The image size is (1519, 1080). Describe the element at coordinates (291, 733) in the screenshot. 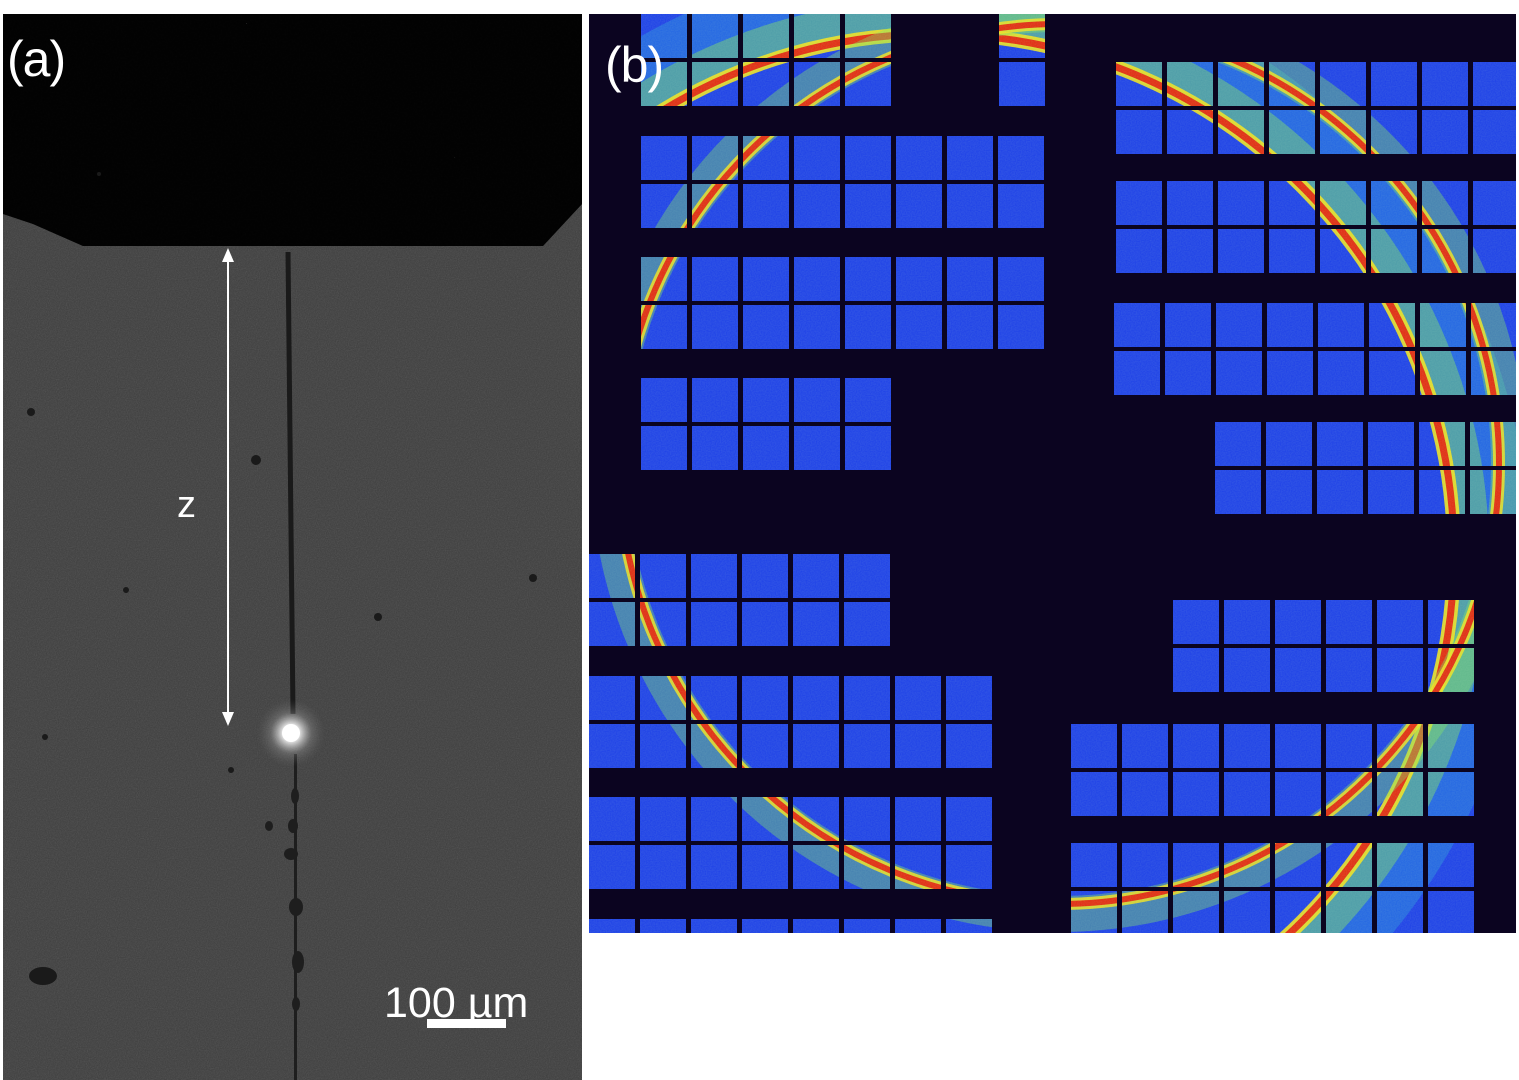

I see `interaction-spot` at that location.